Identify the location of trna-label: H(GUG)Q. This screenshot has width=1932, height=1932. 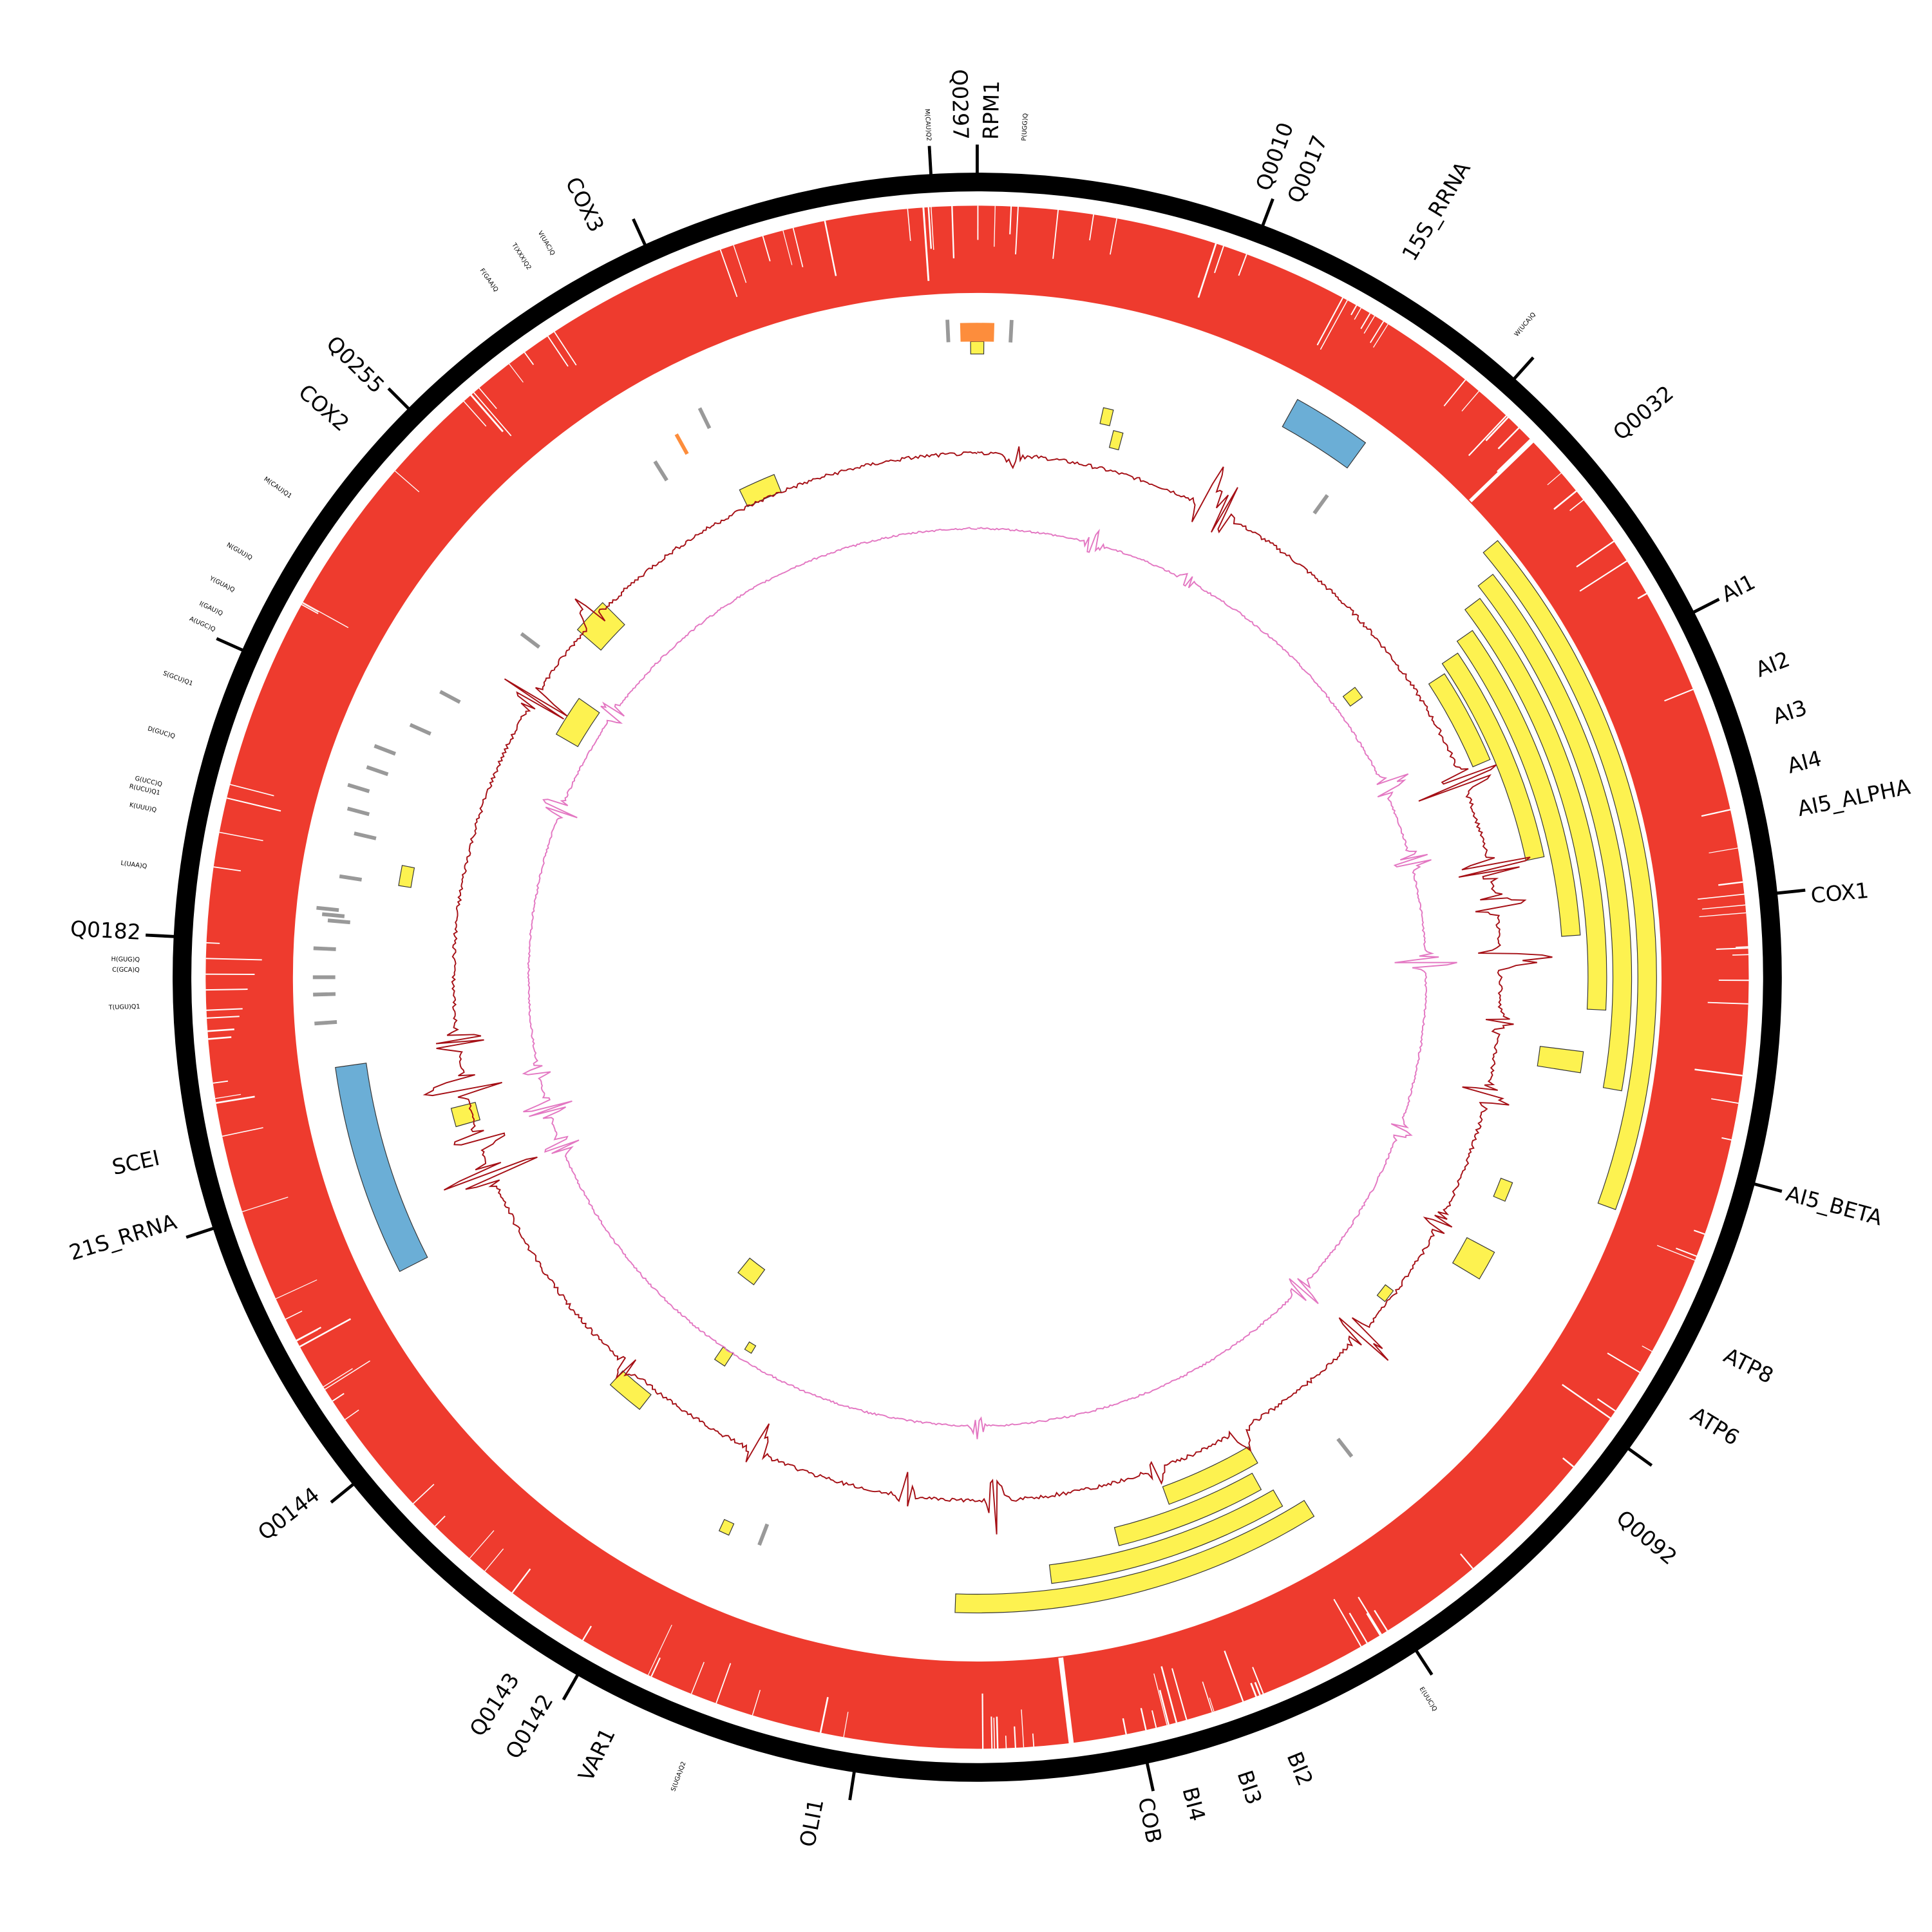
(125, 959).